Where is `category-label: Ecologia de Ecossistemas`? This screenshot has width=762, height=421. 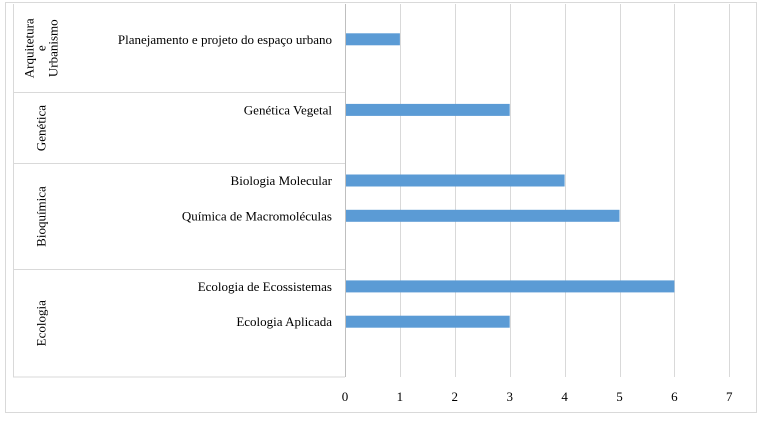
category-label: Ecologia de Ecossistemas is located at coordinates (265, 286).